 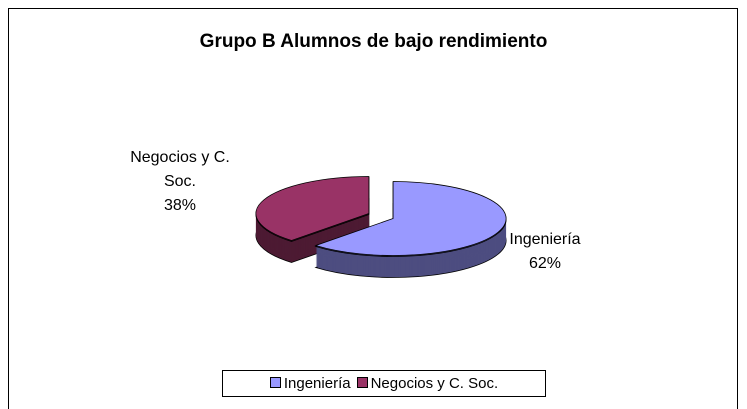 I want to click on data-label: Negocios y C. Soc. 38%, so click(x=180, y=182).